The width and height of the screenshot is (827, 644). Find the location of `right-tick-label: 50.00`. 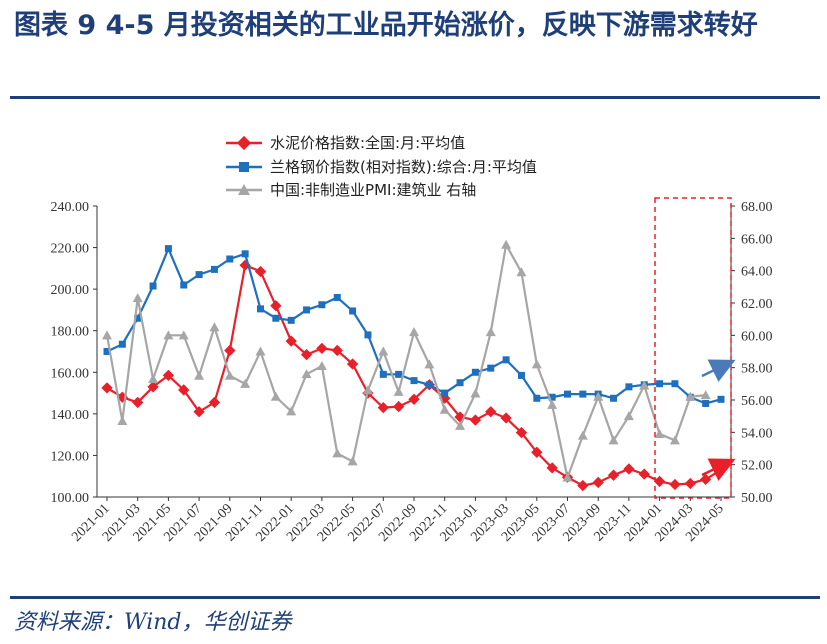

right-tick-label: 50.00 is located at coordinates (757, 498).